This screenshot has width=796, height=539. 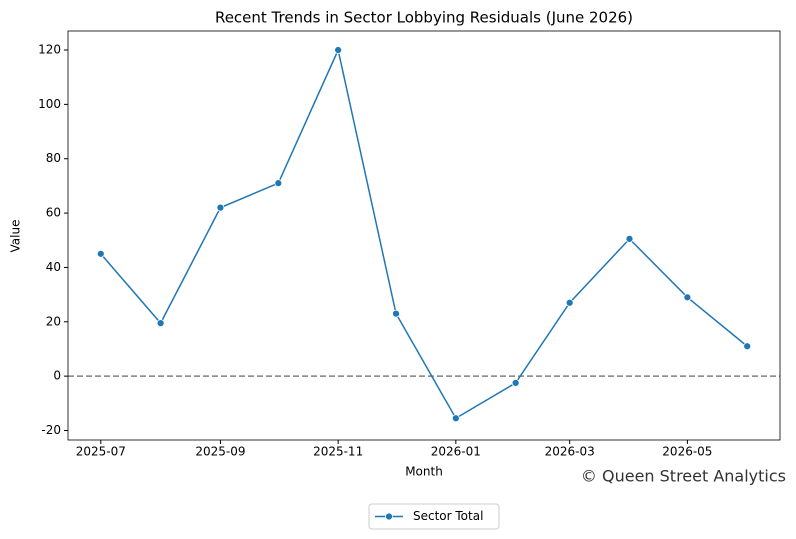 What do you see at coordinates (53, 158) in the screenshot?
I see `y-tick-label: 80` at bounding box center [53, 158].